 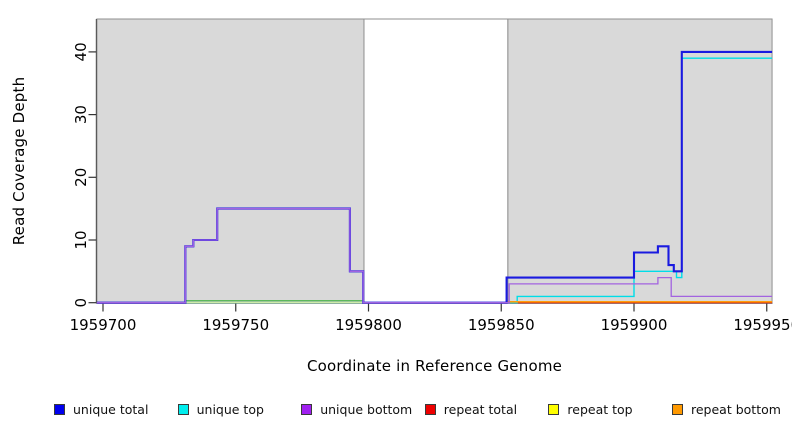 I want to click on y-tick-label: 0, so click(x=81, y=303).